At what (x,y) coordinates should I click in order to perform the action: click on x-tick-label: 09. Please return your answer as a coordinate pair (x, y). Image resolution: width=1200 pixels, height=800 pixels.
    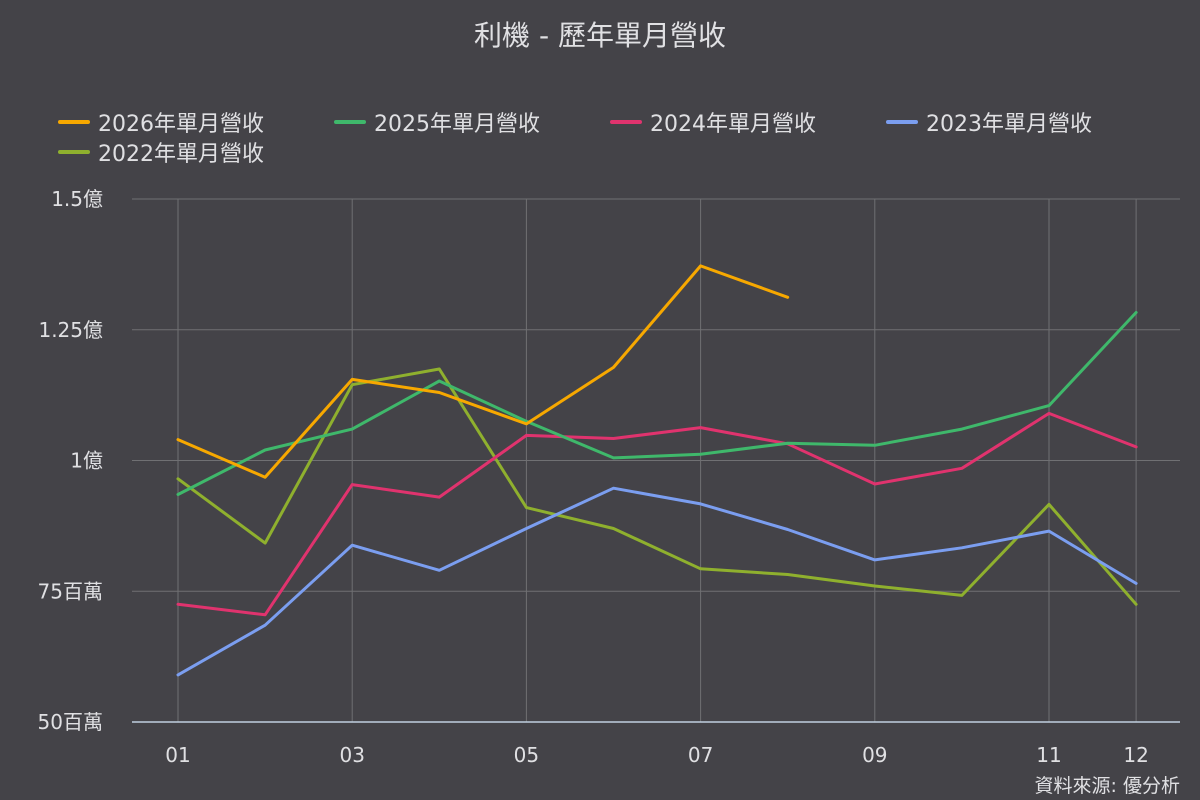
    Looking at the image, I should click on (874, 755).